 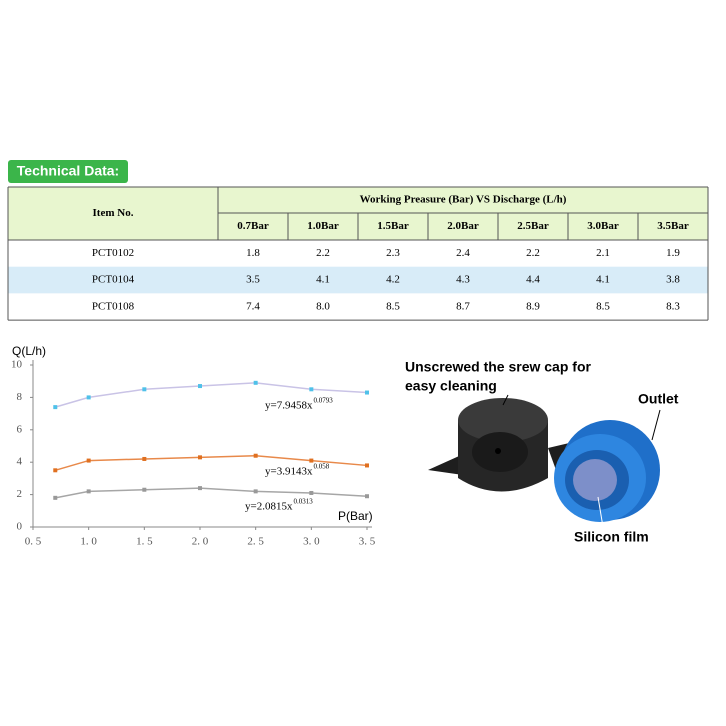 I want to click on cap-center, so click(x=498, y=451).